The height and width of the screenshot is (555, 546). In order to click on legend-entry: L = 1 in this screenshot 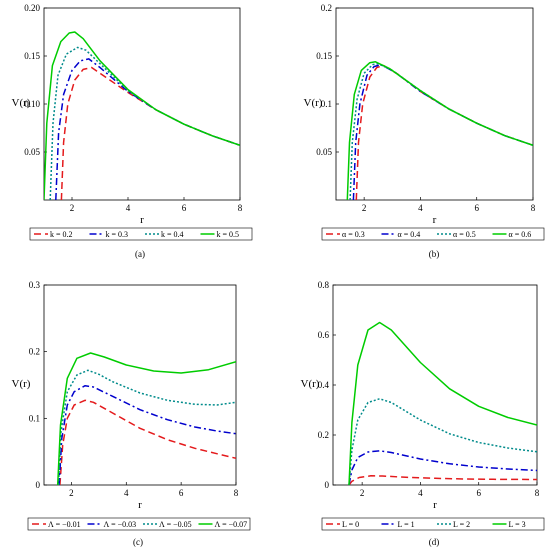, I will do `click(406, 524)`.